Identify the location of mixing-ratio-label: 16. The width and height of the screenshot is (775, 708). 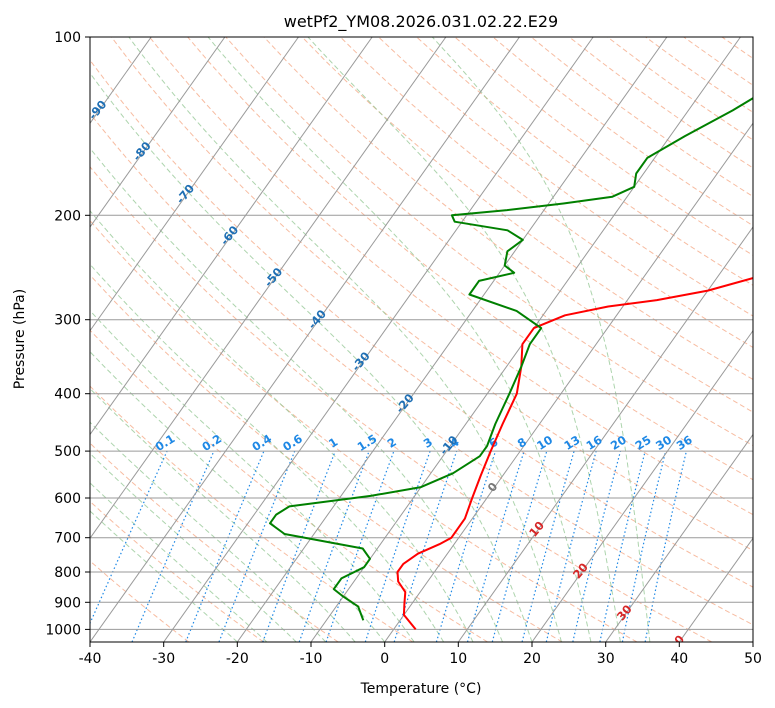
(594, 443).